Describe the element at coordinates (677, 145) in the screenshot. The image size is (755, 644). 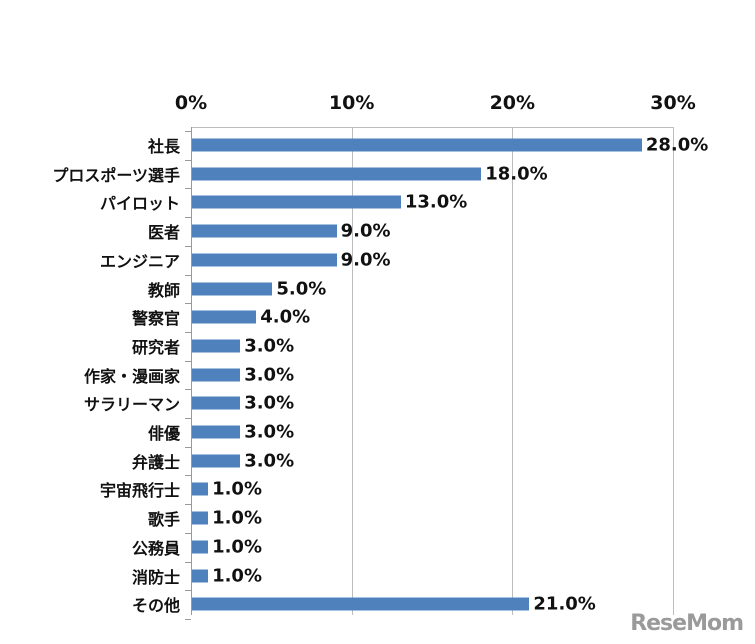
I see `value-label: 28.0%` at that location.